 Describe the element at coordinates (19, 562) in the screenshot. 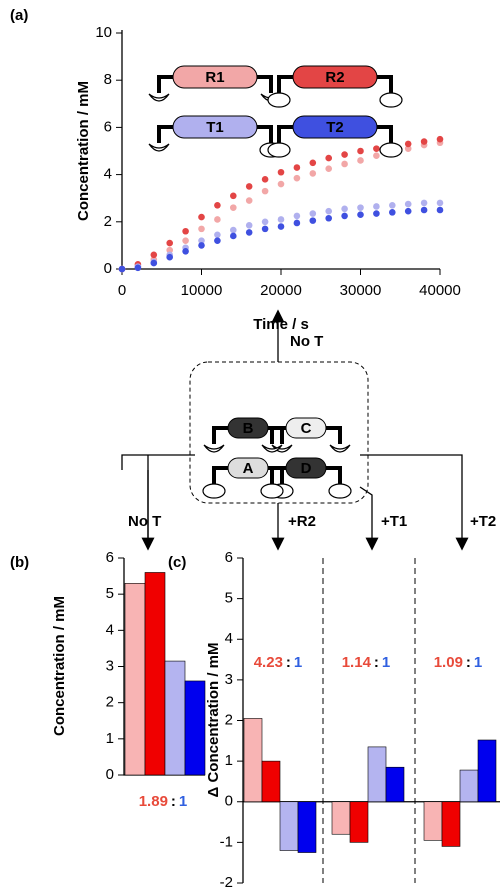

I see `panel-label: (b)` at that location.